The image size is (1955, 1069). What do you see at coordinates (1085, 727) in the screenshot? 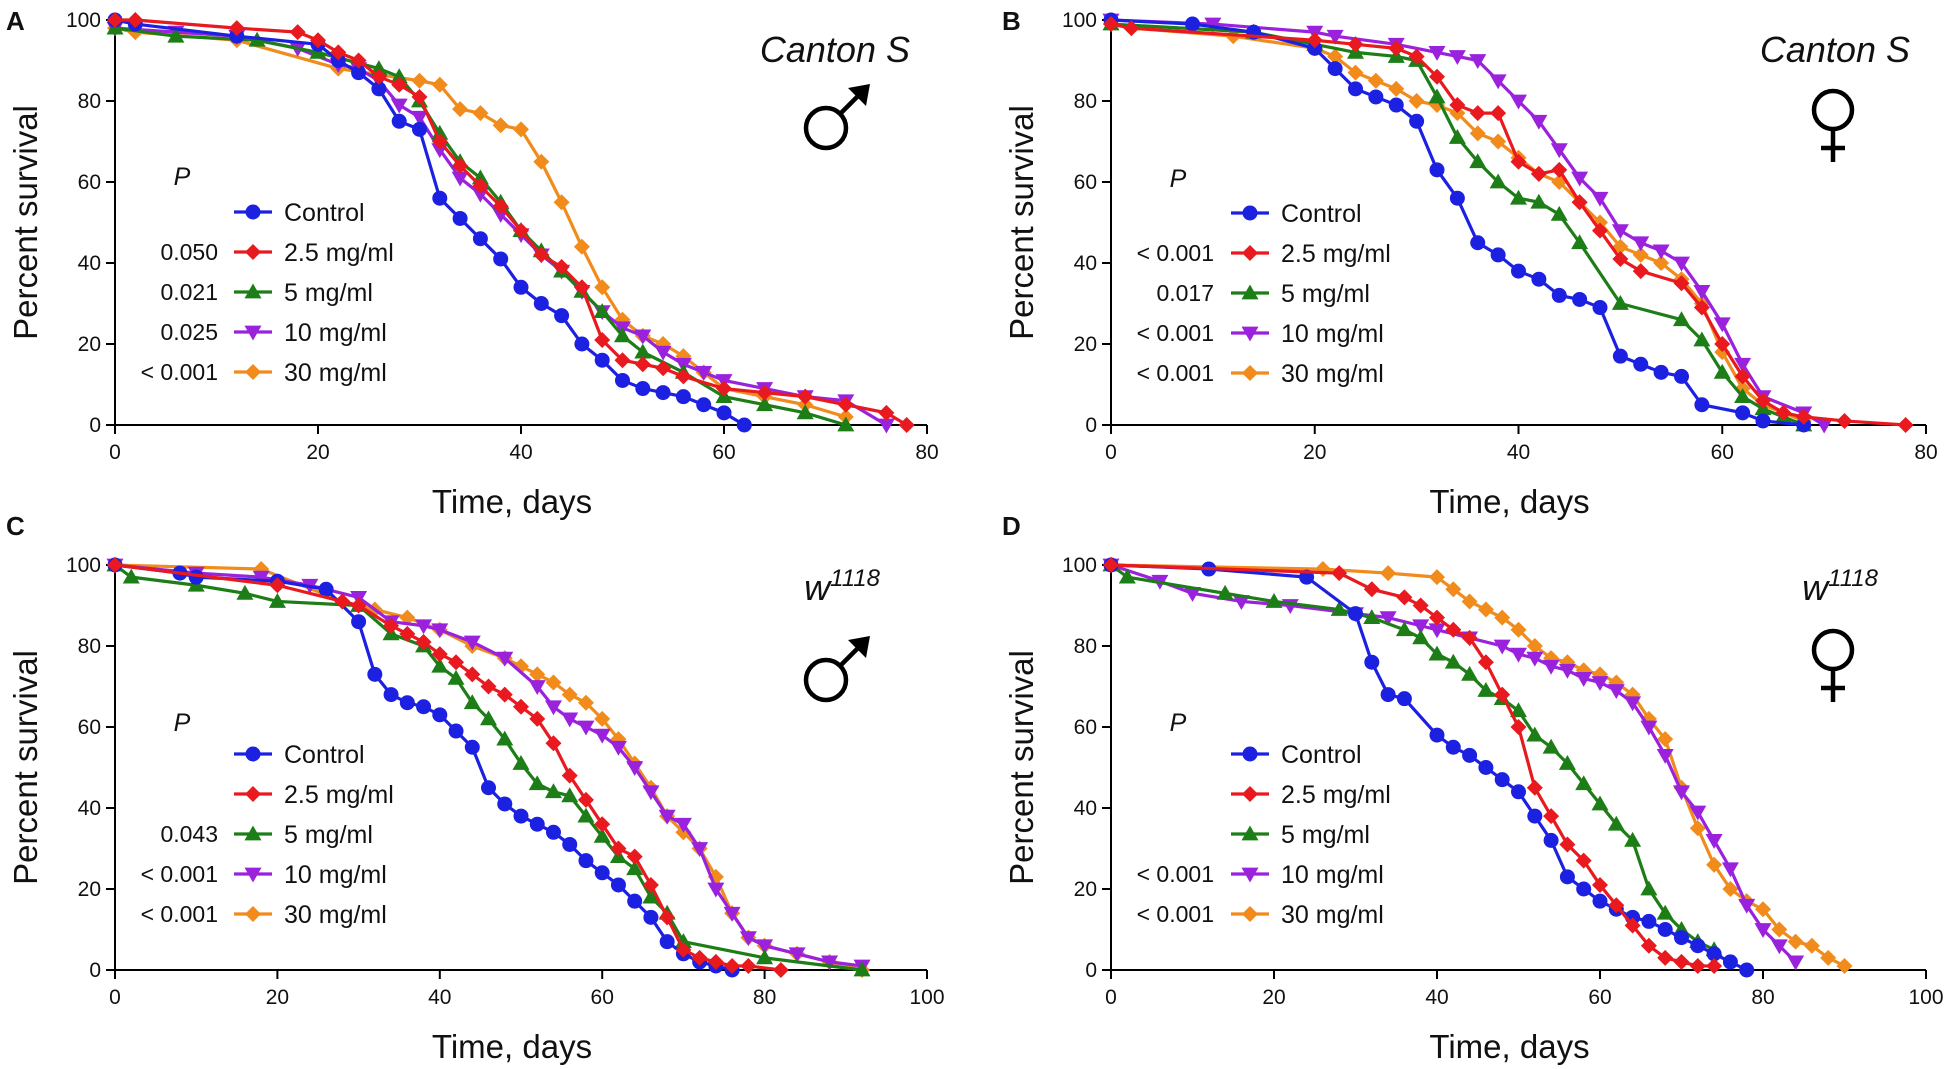
I see `y-tick-label: 60` at bounding box center [1085, 727].